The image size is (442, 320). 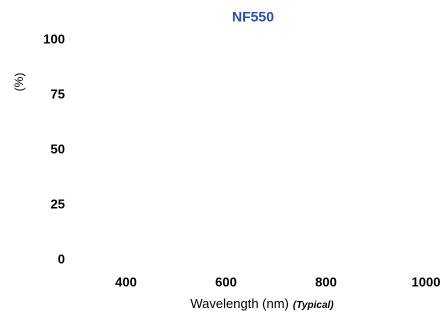 What do you see at coordinates (126, 281) in the screenshot?
I see `x-tick-label: 400` at bounding box center [126, 281].